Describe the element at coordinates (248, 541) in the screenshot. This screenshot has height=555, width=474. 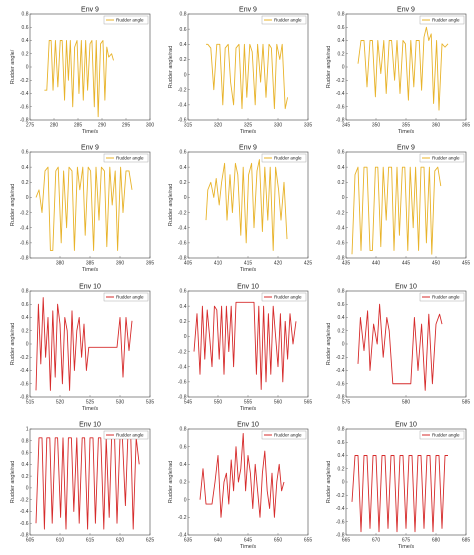
I see `x-tick-label: 645` at that location.